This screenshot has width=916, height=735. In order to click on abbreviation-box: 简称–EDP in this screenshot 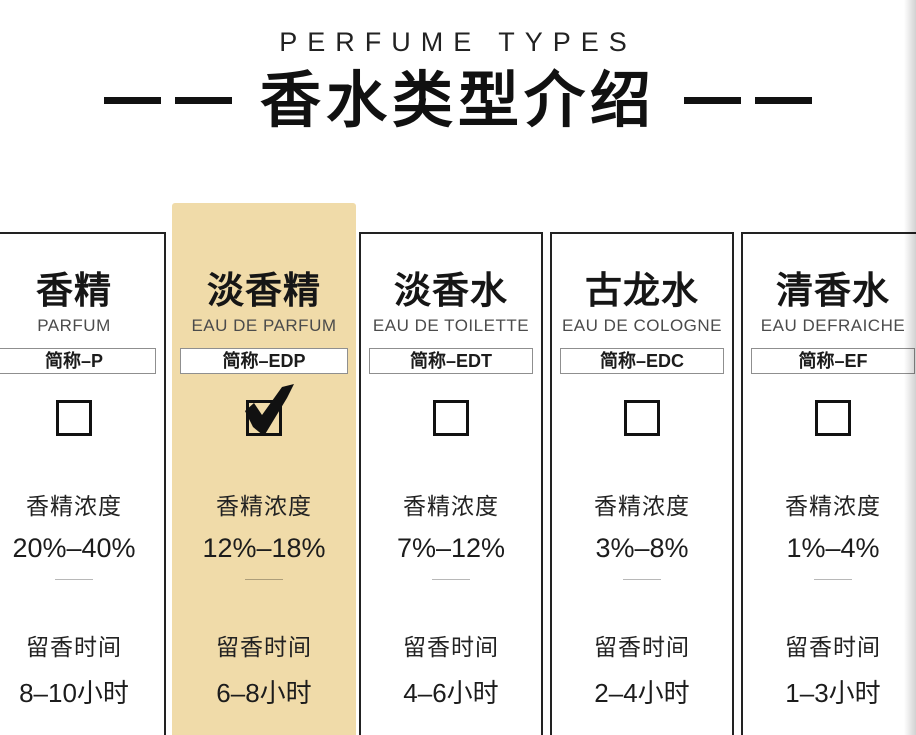, I will do `click(264, 360)`.